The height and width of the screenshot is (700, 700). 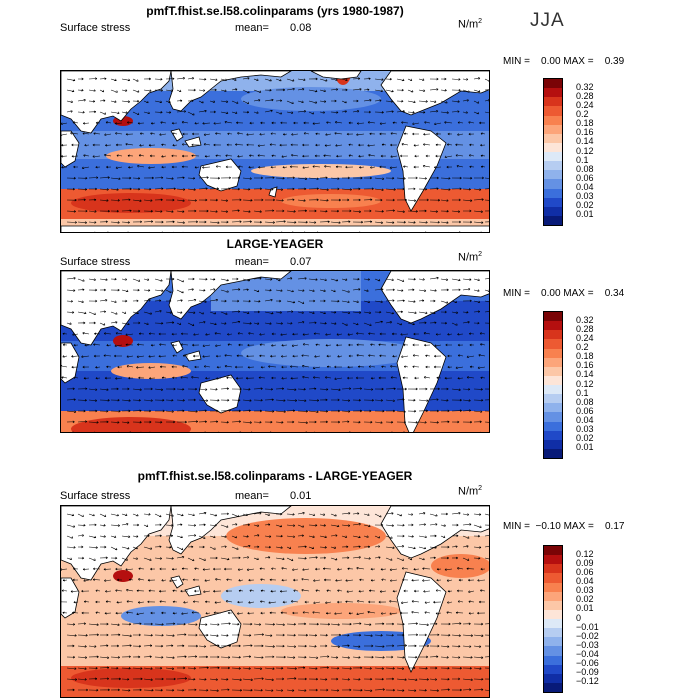 What do you see at coordinates (585, 590) in the screenshot?
I see `colorbar-tick-label: 0.03` at bounding box center [585, 590].